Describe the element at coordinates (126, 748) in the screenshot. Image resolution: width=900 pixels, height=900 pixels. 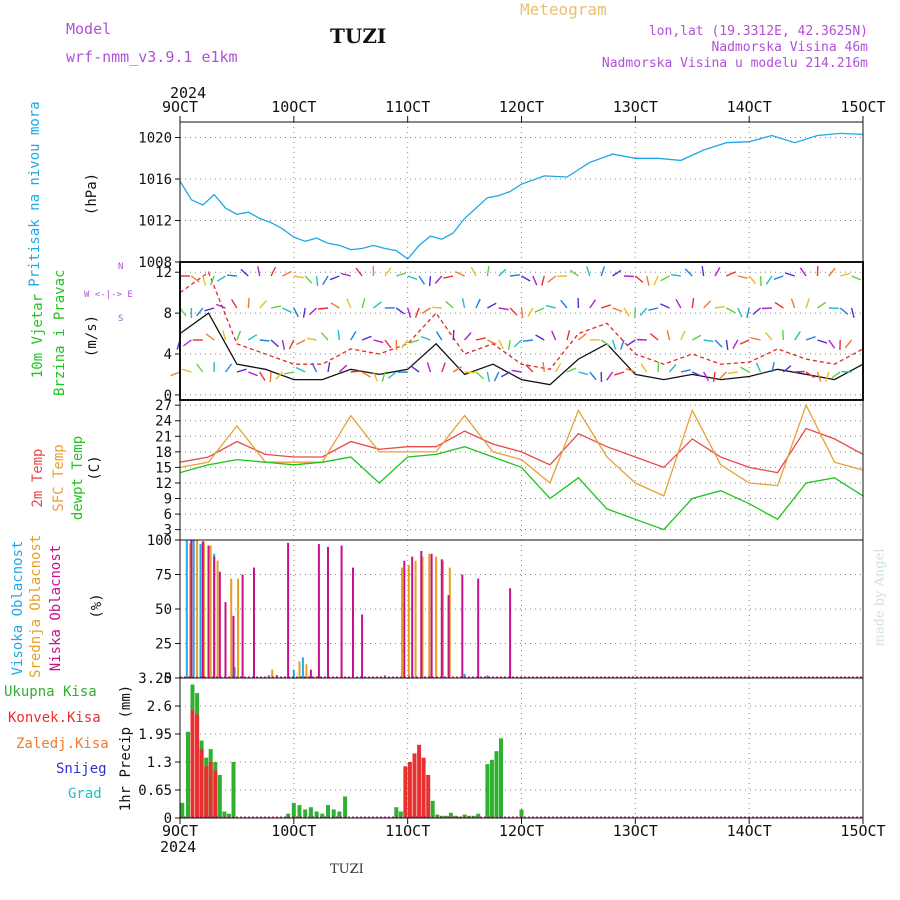
I see `precip-unit: 1hr Precip (mm)` at that location.